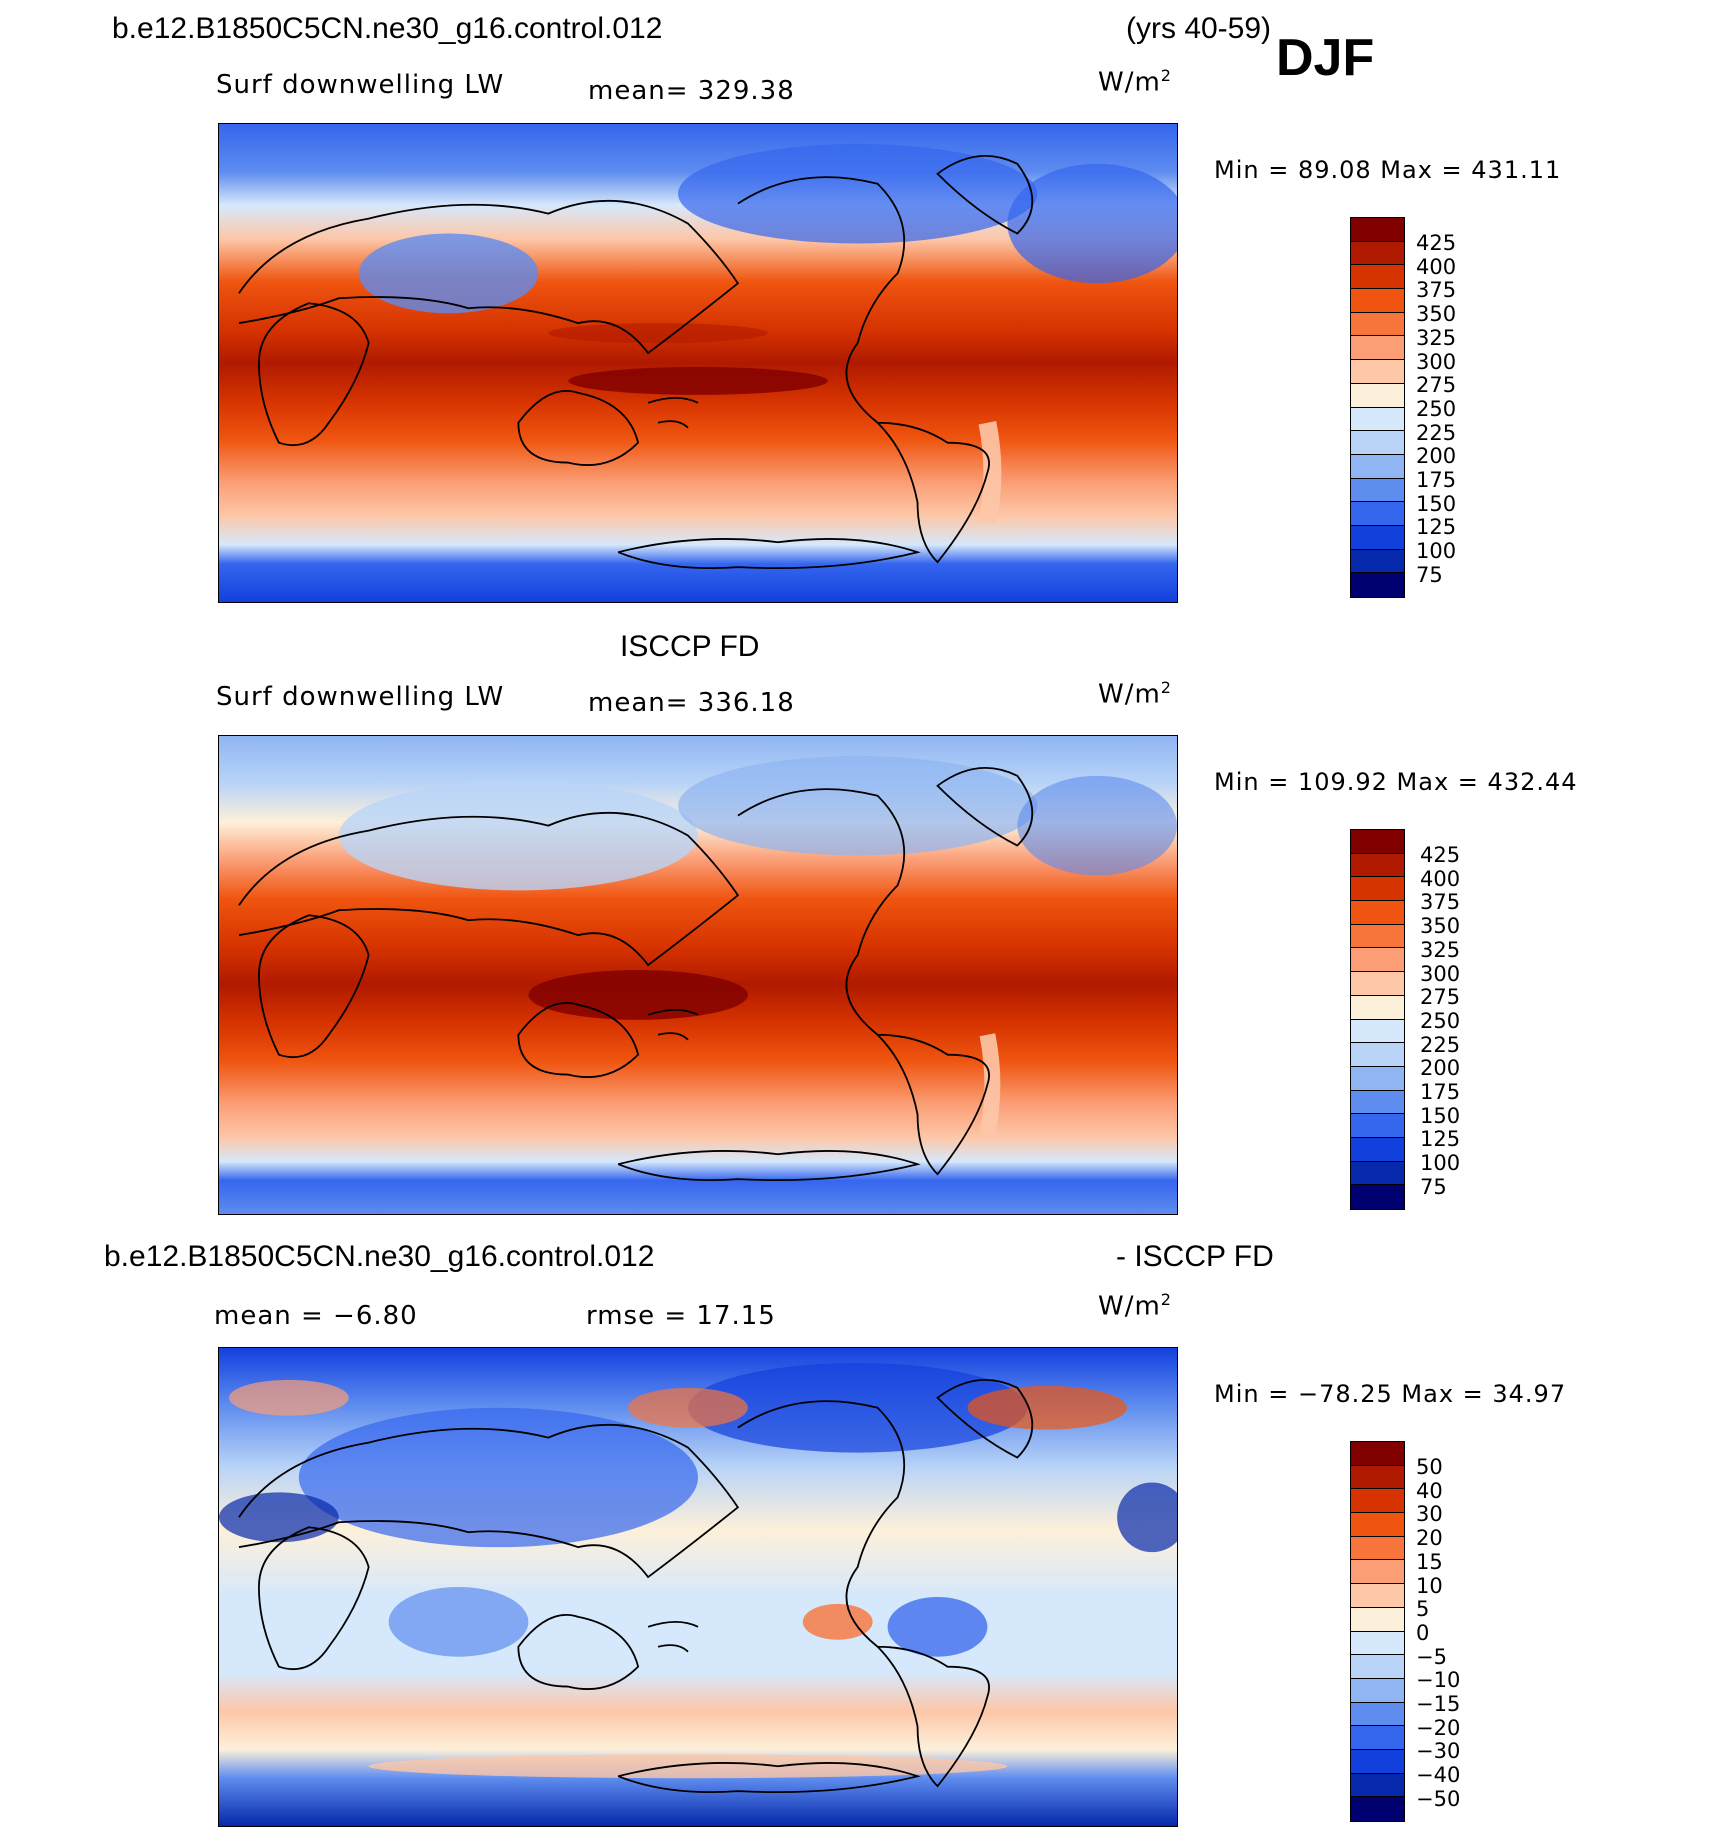 The image size is (1710, 1847). I want to click on colorbar-label: −40, so click(1438, 1775).